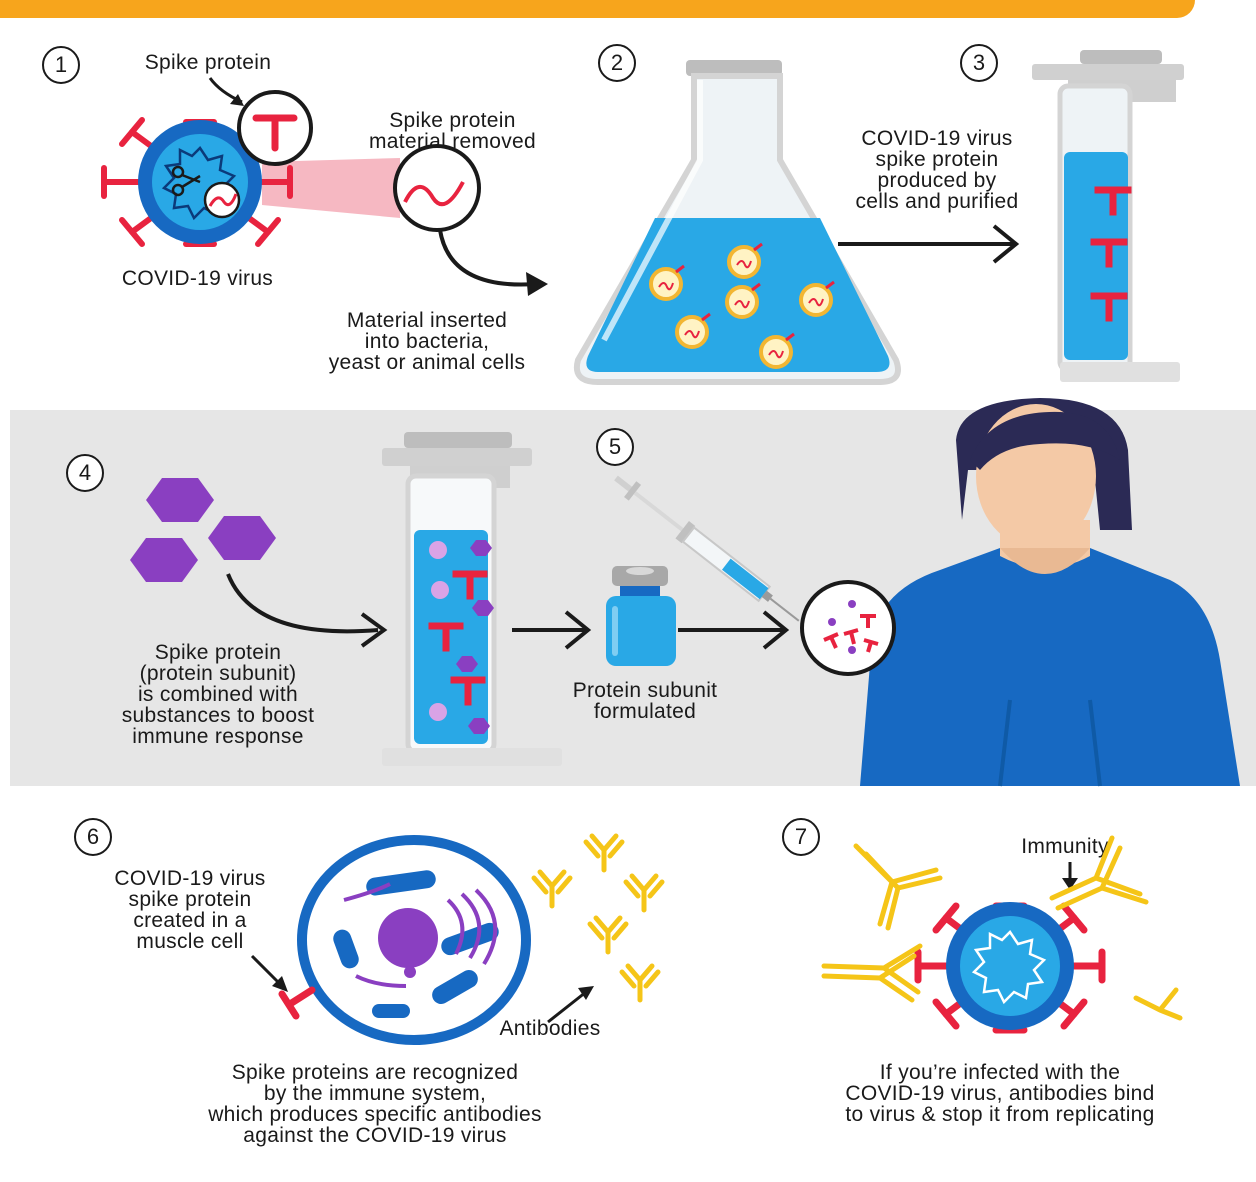 This screenshot has height=1182, width=1256. What do you see at coordinates (324, 186) in the screenshot?
I see `step-1-virus-illustration` at bounding box center [324, 186].